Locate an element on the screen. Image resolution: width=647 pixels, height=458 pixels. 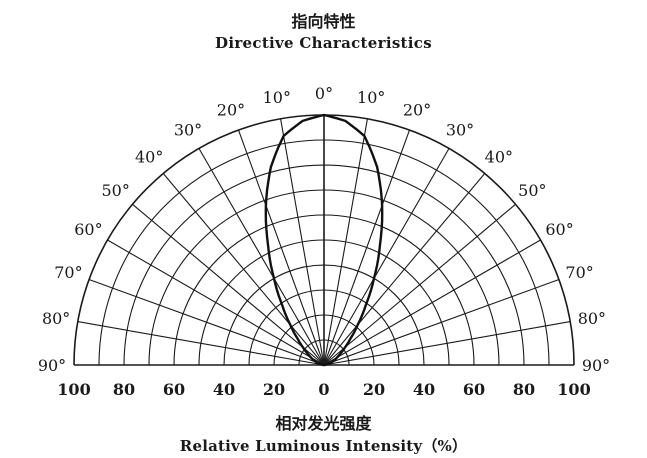
intensity-curve-line is located at coordinates (324, 240).